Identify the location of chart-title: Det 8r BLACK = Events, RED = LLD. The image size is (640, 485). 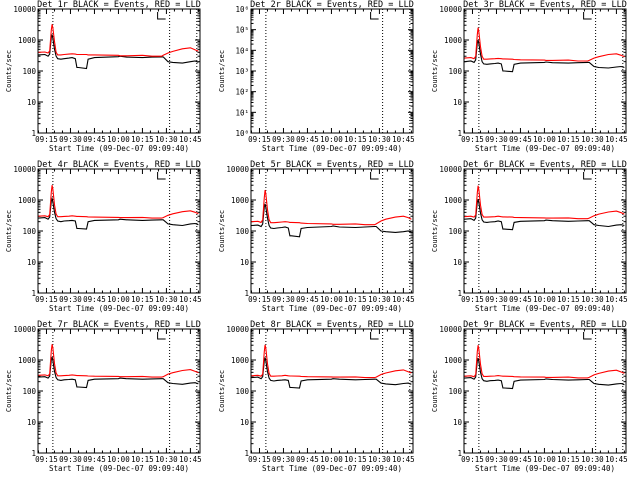
(332, 325).